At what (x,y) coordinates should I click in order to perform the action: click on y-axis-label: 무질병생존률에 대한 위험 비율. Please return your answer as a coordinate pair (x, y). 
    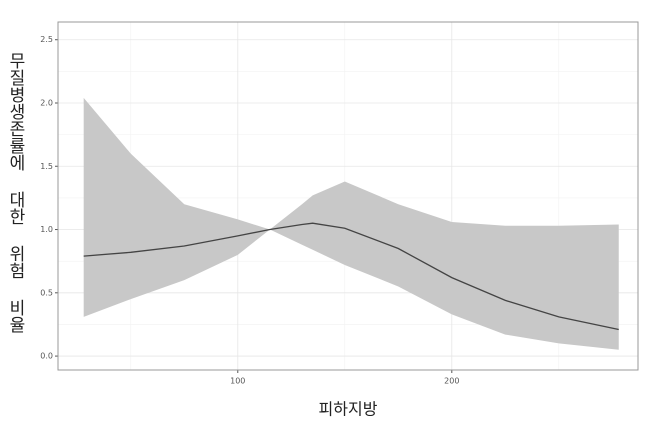
    Looking at the image, I should click on (15, 192).